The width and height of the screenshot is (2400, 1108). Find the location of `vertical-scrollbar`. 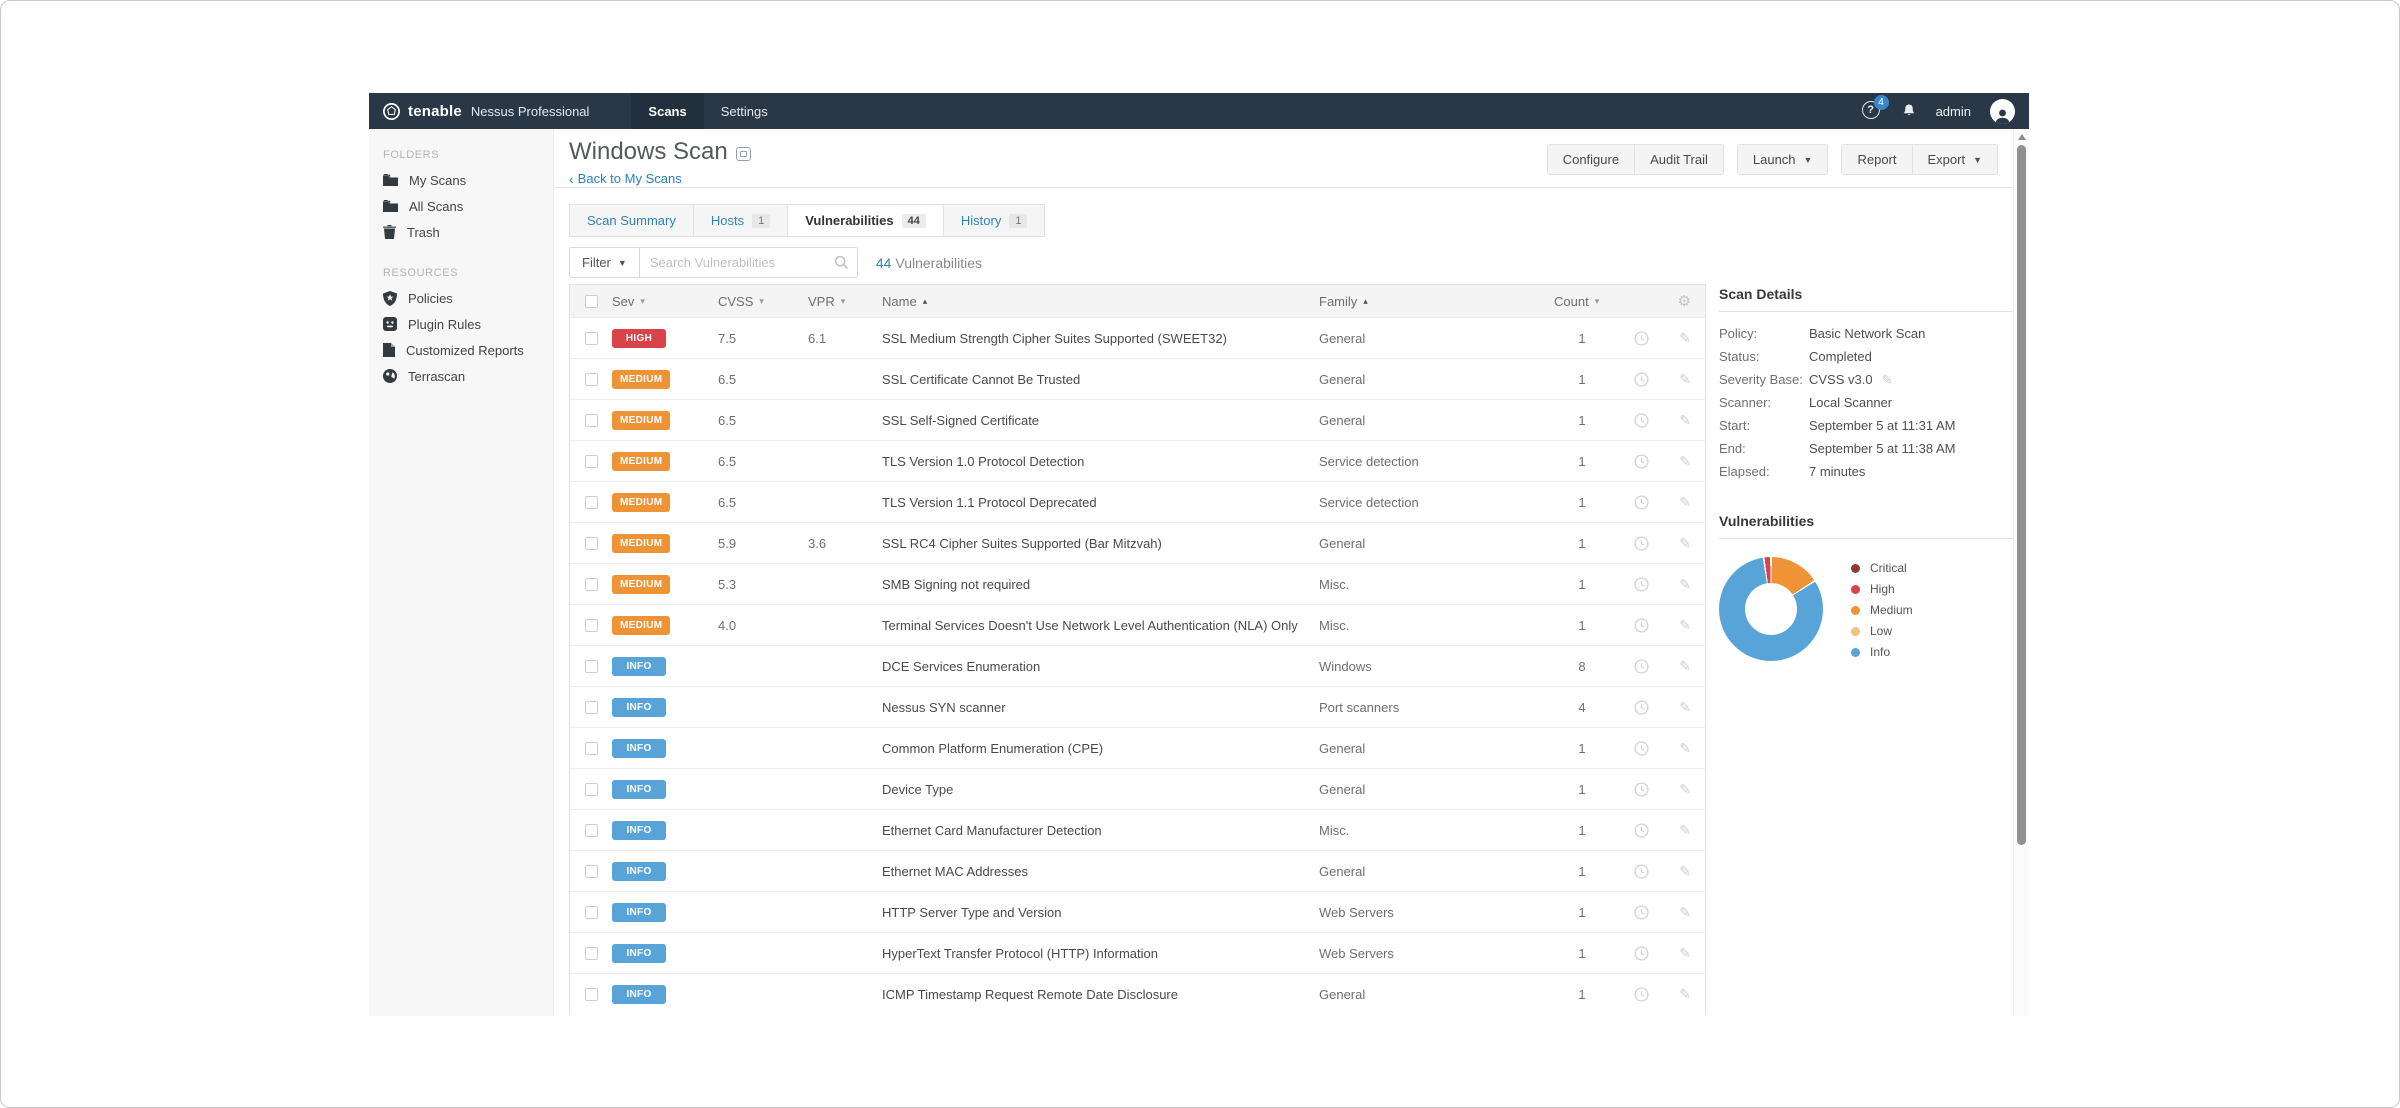

vertical-scrollbar is located at coordinates (2021, 572).